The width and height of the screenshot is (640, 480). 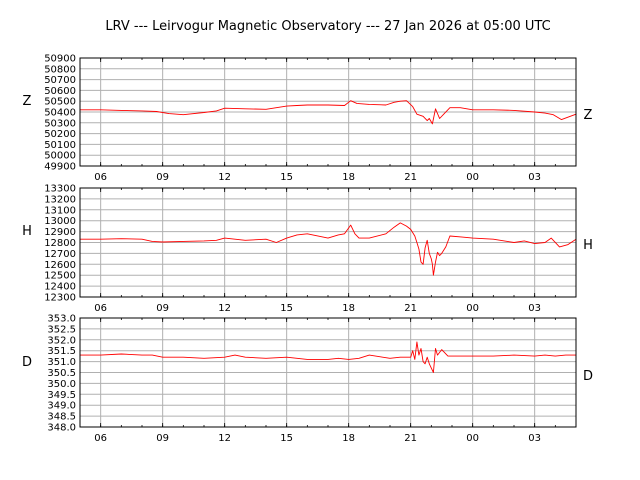 I want to click on component-label-right: Z, so click(x=588, y=115).